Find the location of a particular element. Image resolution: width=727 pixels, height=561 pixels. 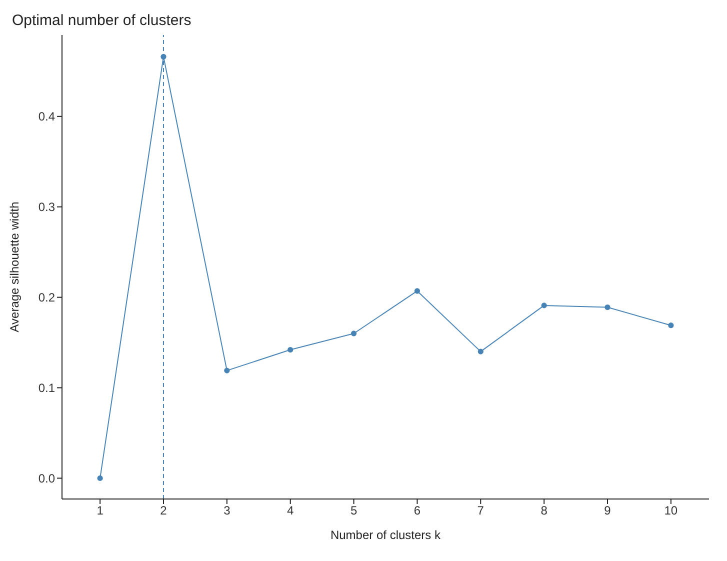

x-tick-label: 3 is located at coordinates (227, 511).